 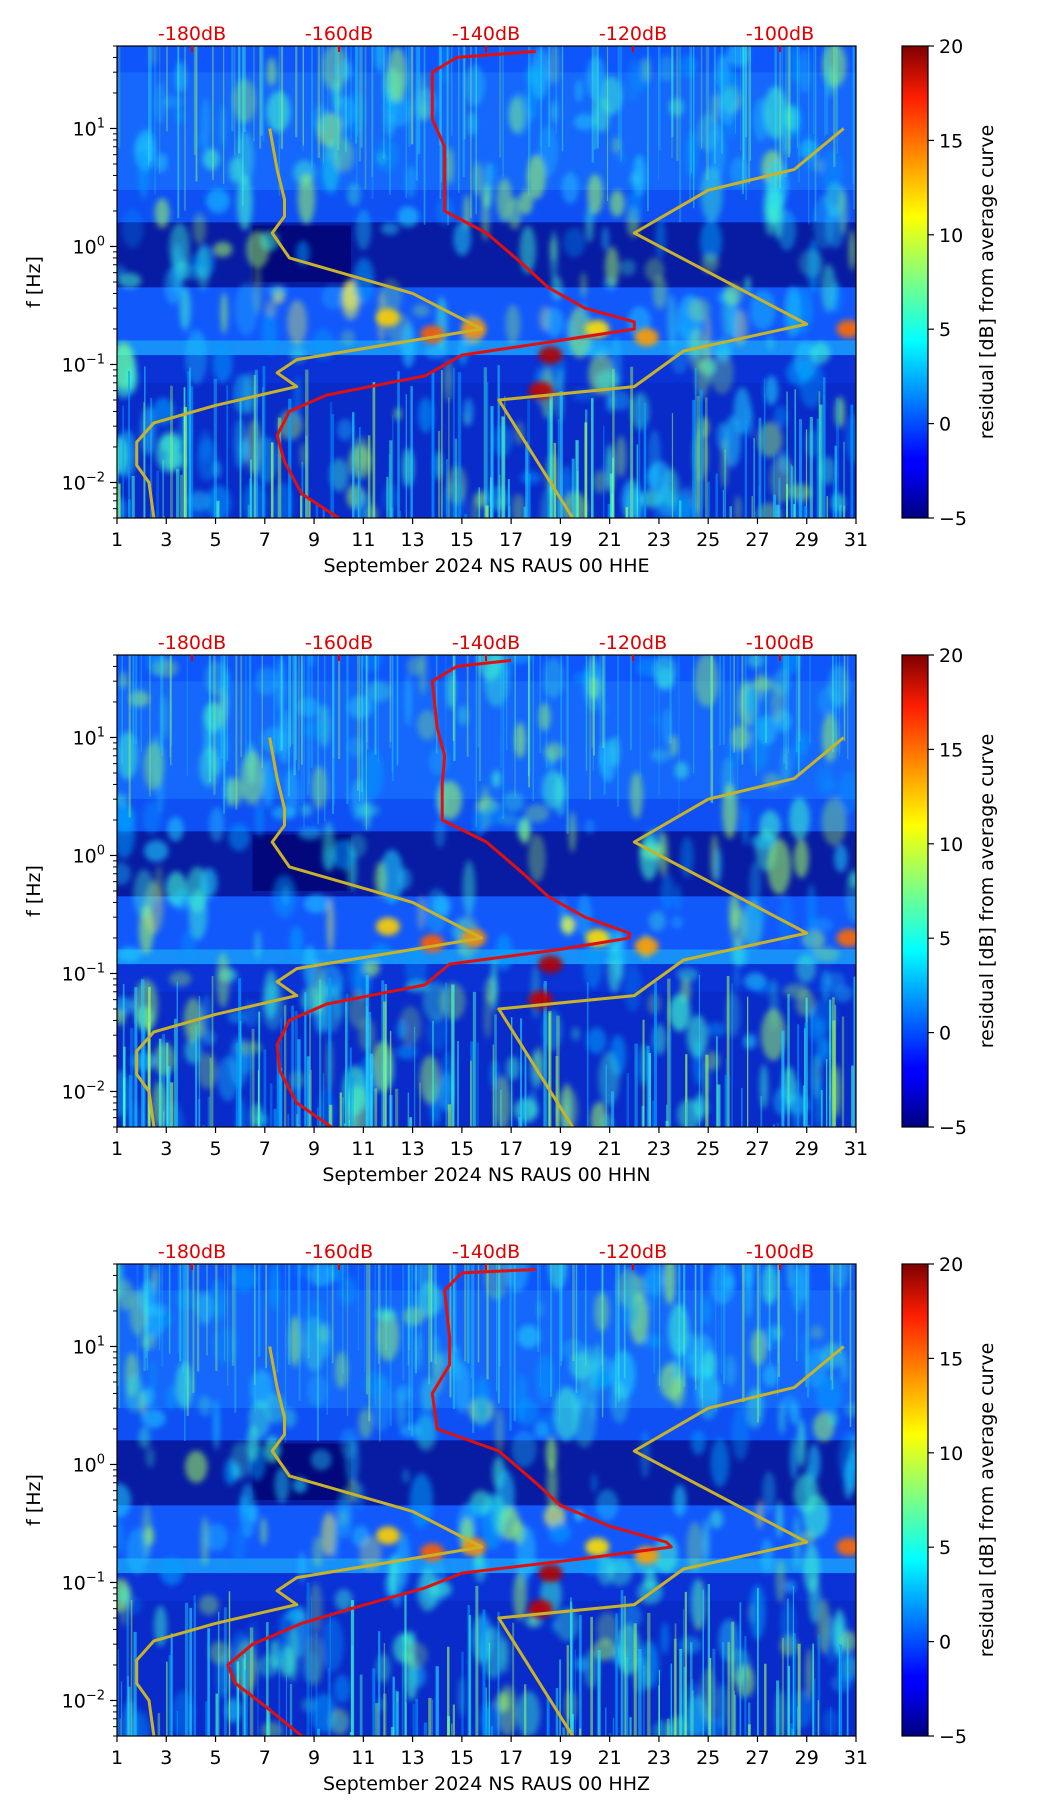 What do you see at coordinates (486, 1784) in the screenshot?
I see `x-axis-label: September 2024 NS RAUS 00 HHZ` at bounding box center [486, 1784].